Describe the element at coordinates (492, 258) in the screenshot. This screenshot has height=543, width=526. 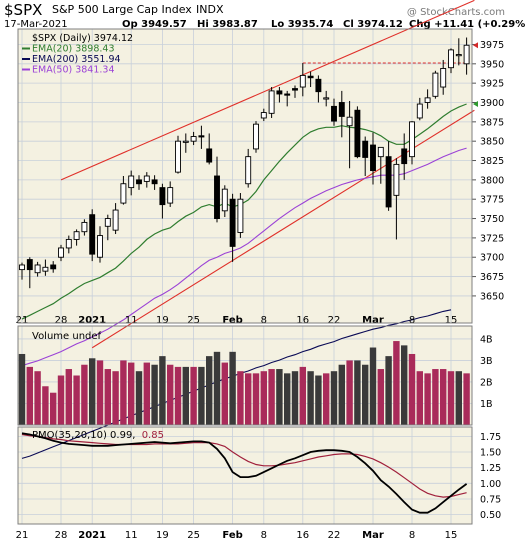
I see `price-tick-label: 3700` at that location.